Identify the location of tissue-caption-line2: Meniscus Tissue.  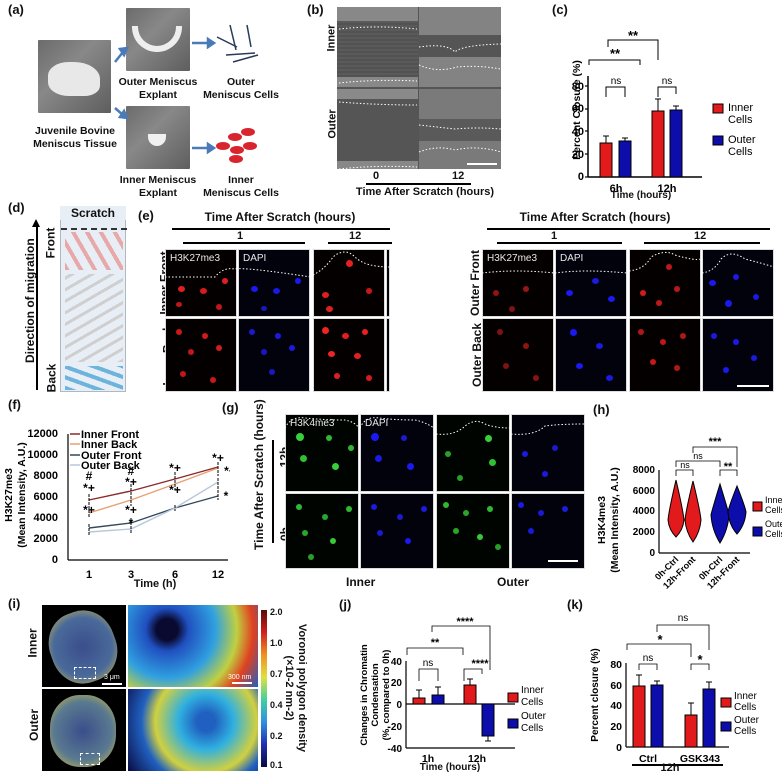
(75, 144).